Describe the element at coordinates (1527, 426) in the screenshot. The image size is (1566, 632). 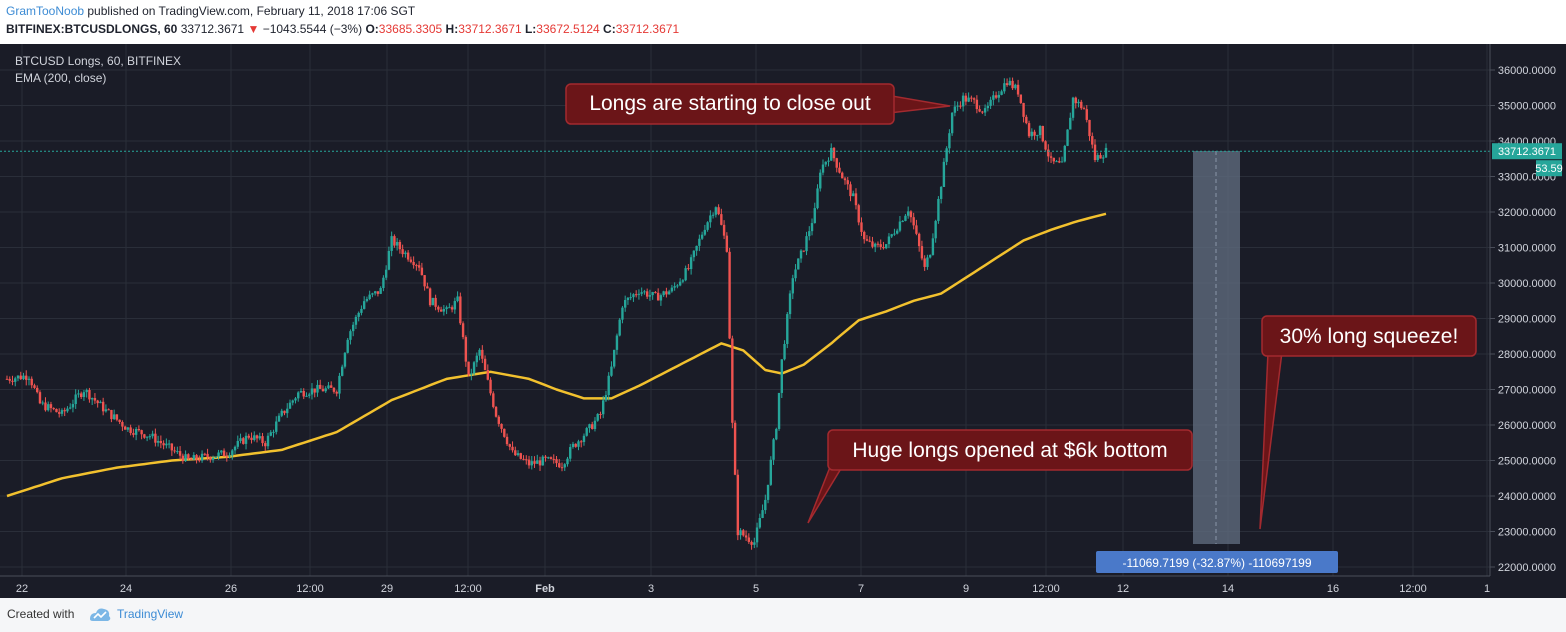
I see `y-tick-label: 26000.0000` at that location.